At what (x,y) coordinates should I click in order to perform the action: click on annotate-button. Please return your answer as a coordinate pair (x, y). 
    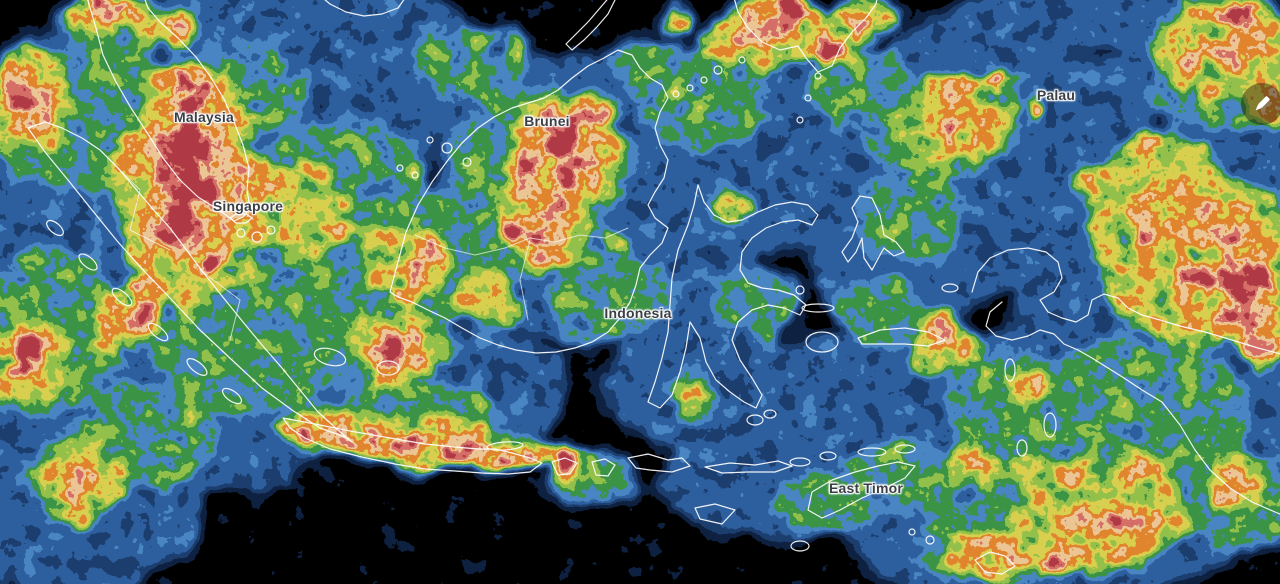
    Looking at the image, I should click on (1260, 104).